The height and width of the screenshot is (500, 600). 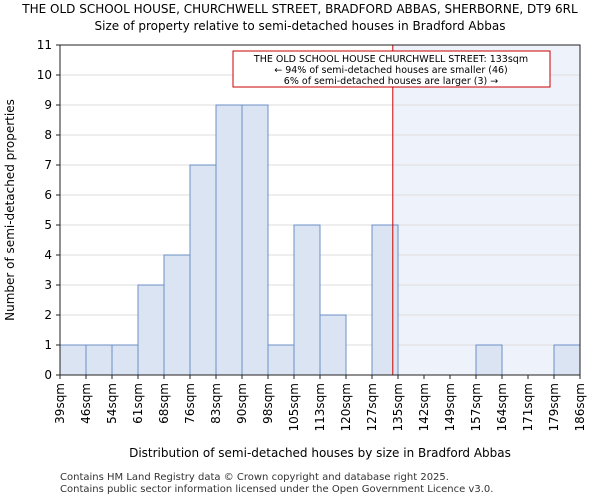 I want to click on x-tick-label: 157sqm, so click(x=476, y=407).